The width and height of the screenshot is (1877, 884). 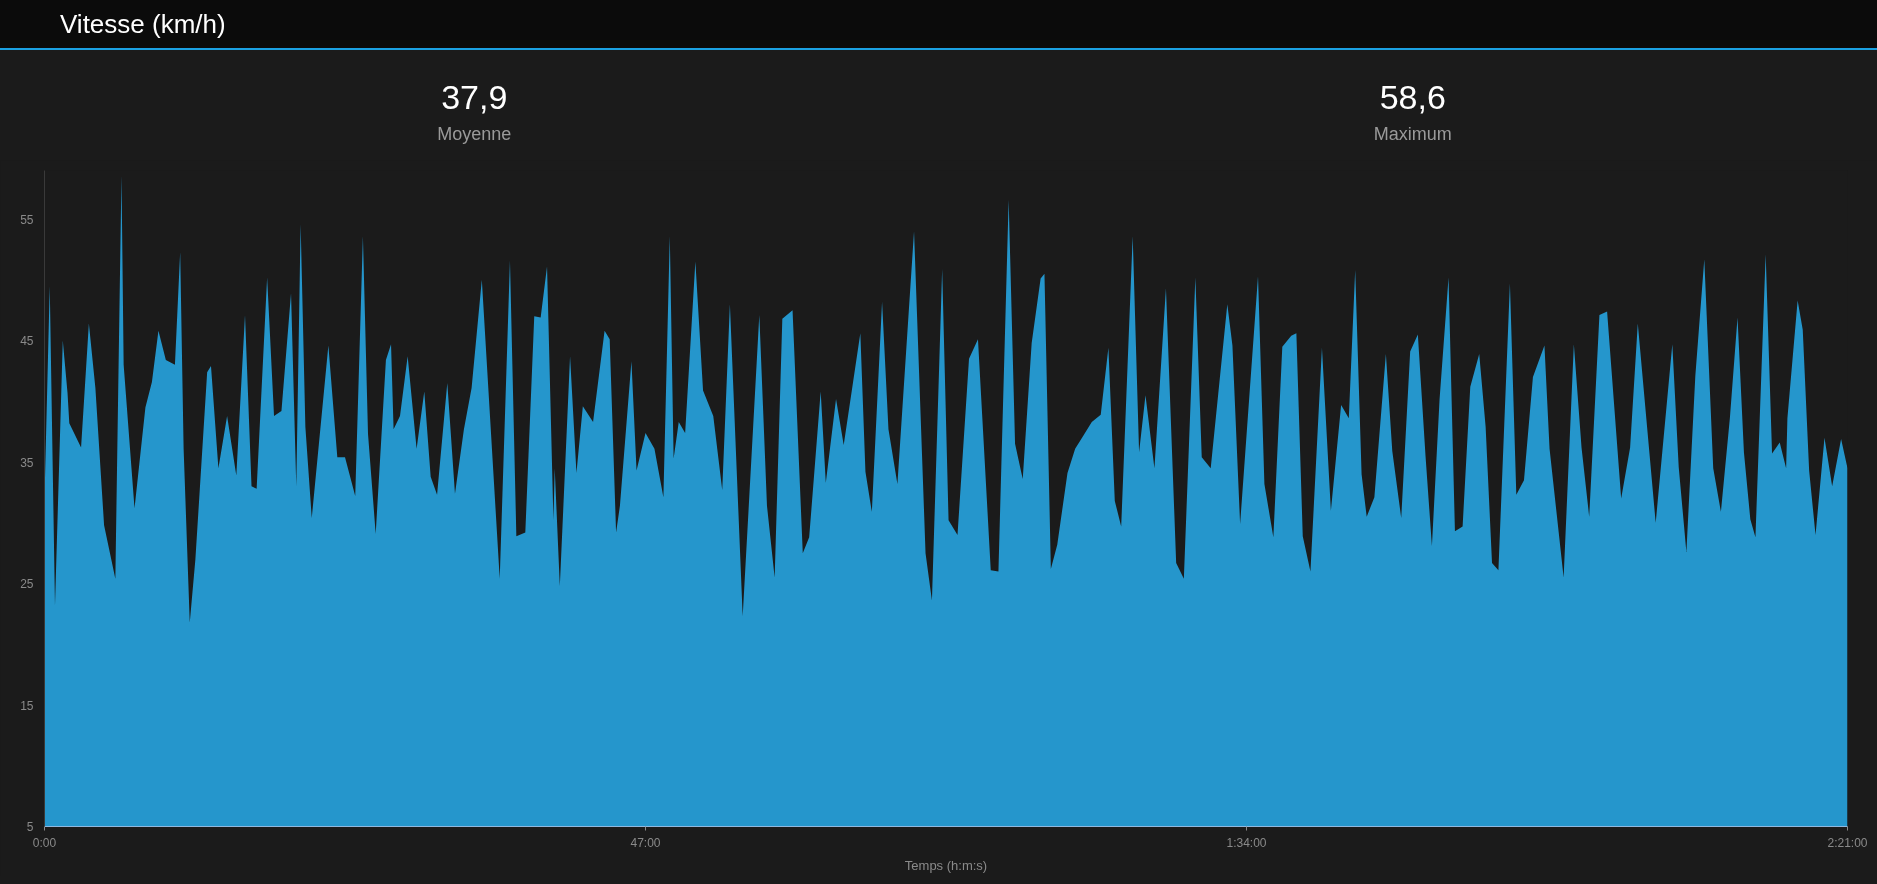 I want to click on y-tick-label: 45, so click(x=27, y=341).